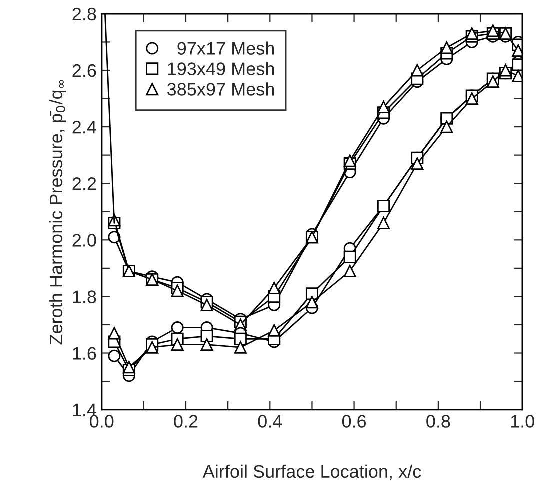  What do you see at coordinates (312, 472) in the screenshot?
I see `x-axis-title: Airfoil Surface Location, x/c` at bounding box center [312, 472].